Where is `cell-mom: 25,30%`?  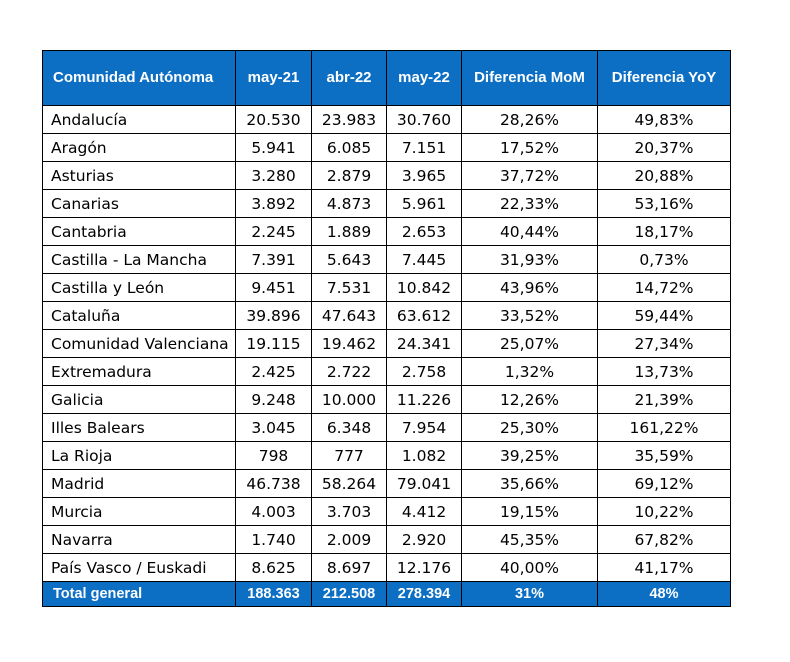
cell-mom: 25,30% is located at coordinates (529, 427).